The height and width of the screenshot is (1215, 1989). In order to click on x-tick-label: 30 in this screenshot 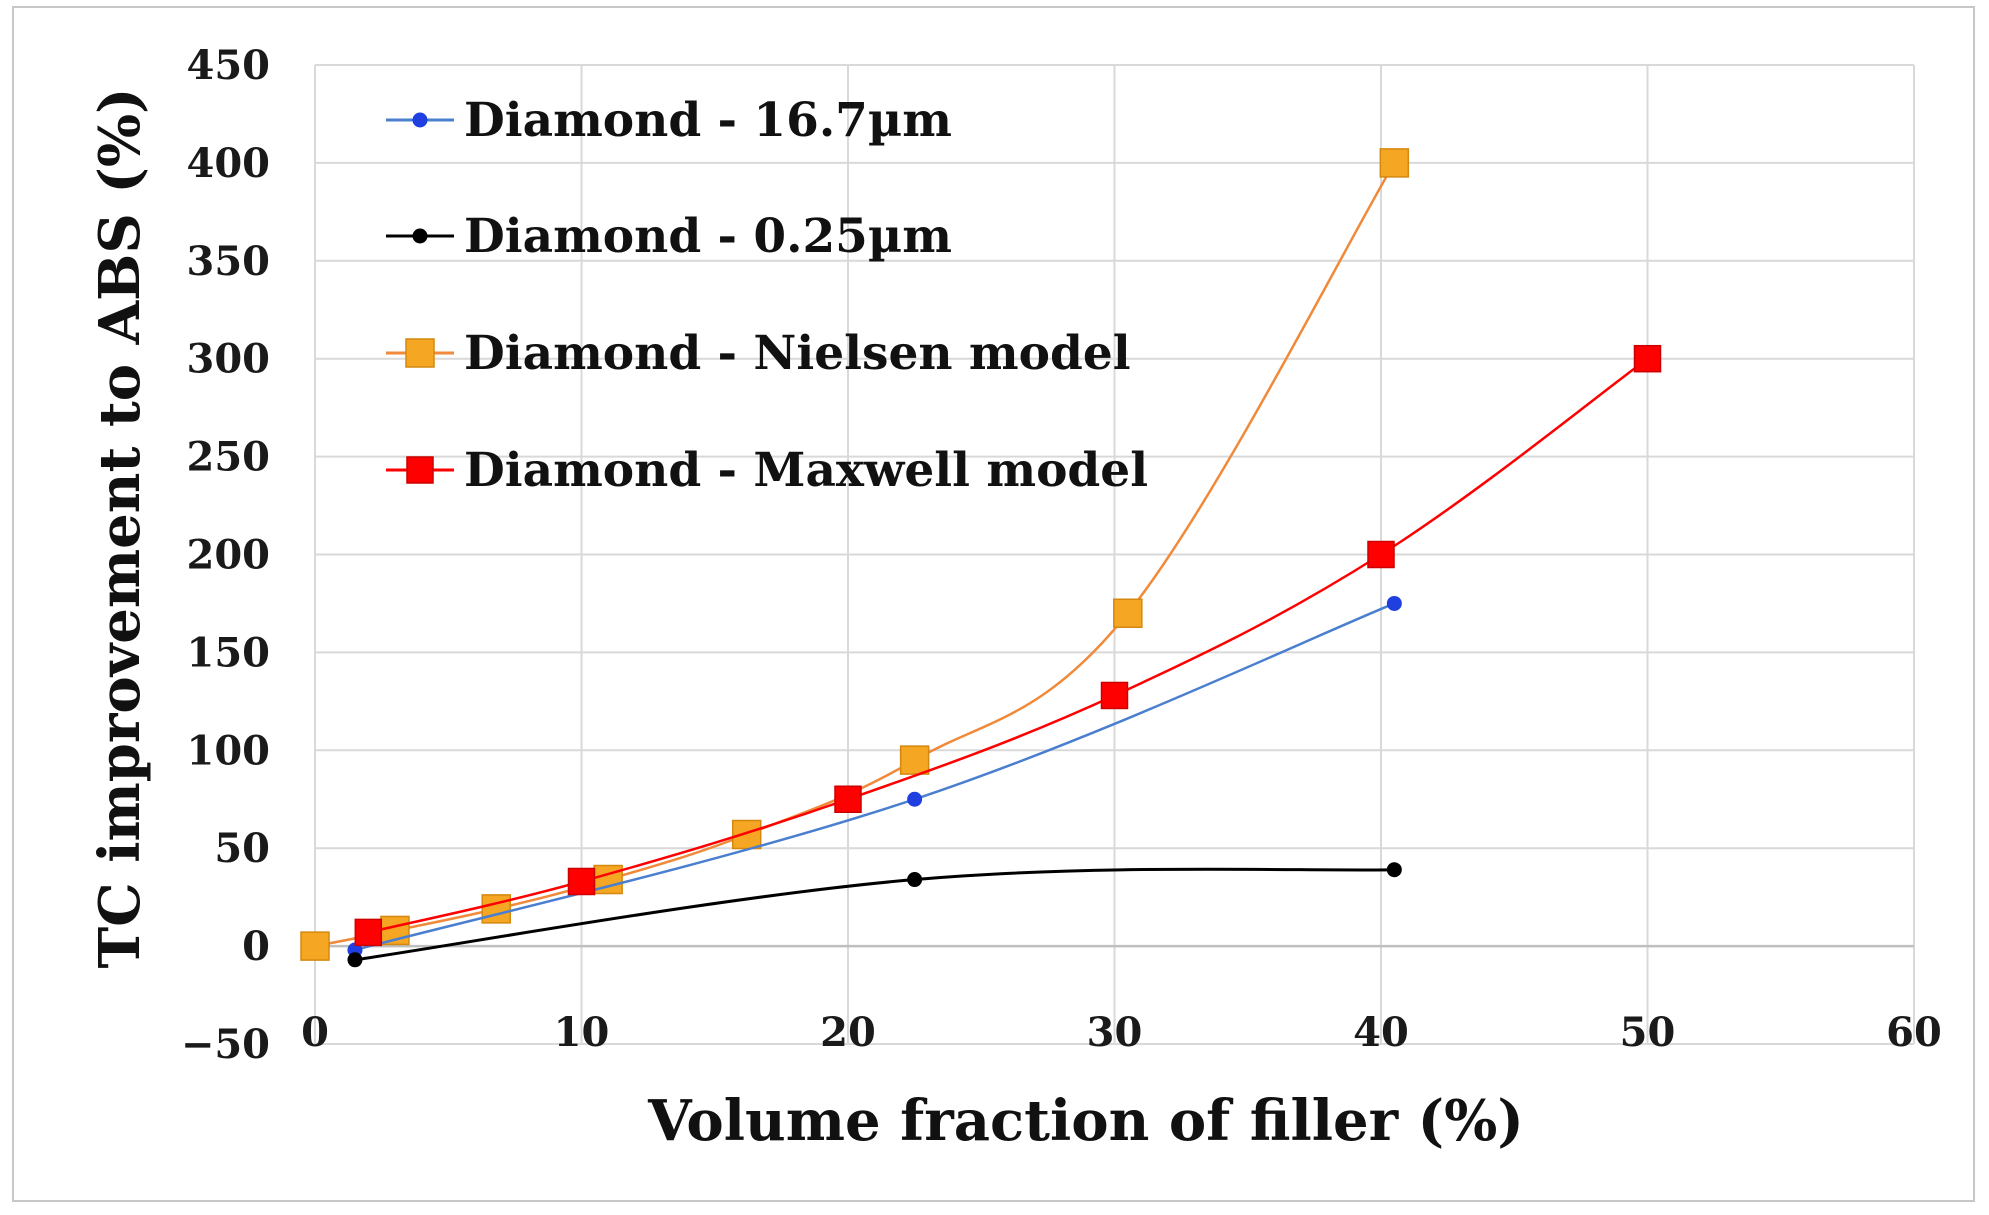, I will do `click(1115, 1032)`.